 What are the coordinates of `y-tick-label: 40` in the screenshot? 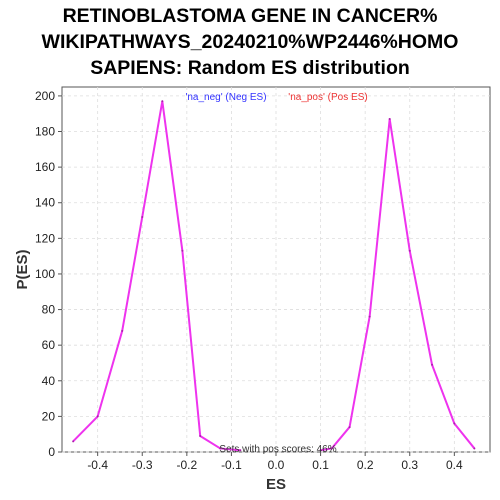 It's located at (49, 381).